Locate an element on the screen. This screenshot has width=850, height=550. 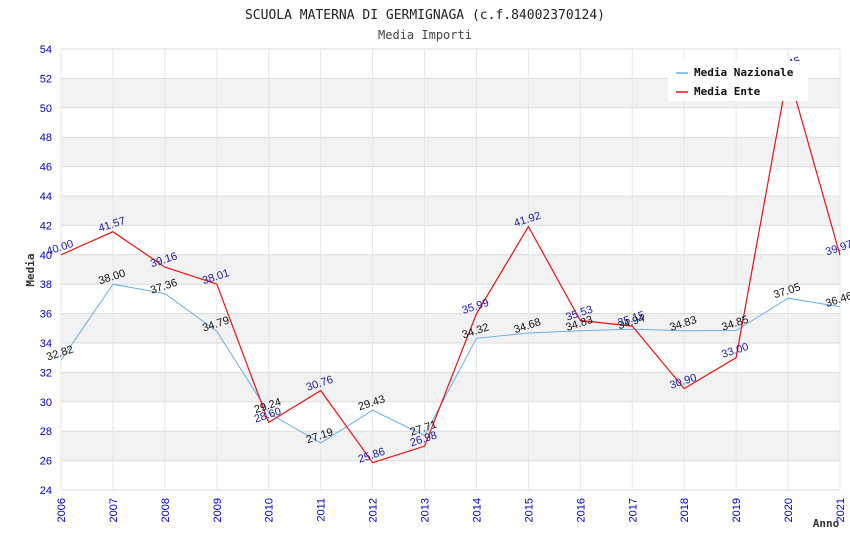
legend-box is located at coordinates (738, 81).